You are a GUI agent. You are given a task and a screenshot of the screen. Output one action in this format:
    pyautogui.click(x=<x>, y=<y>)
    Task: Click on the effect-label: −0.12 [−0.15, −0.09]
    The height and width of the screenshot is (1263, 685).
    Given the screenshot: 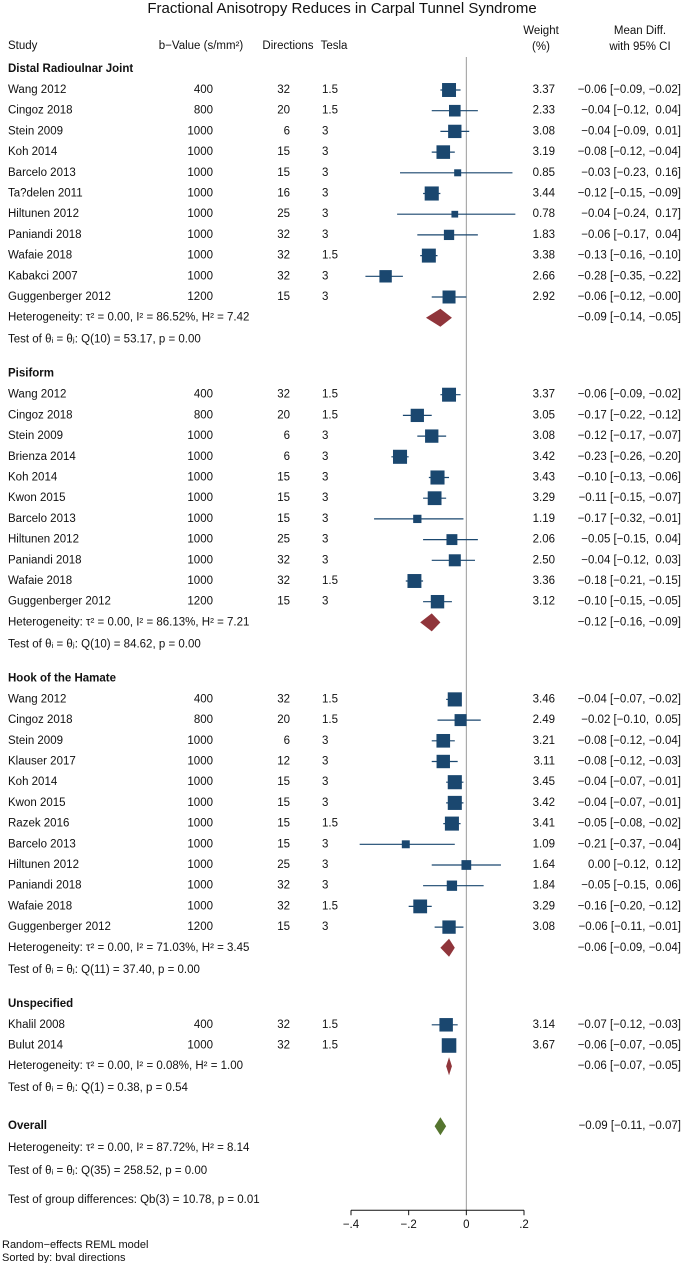 What is the action you would take?
    pyautogui.click(x=629, y=194)
    